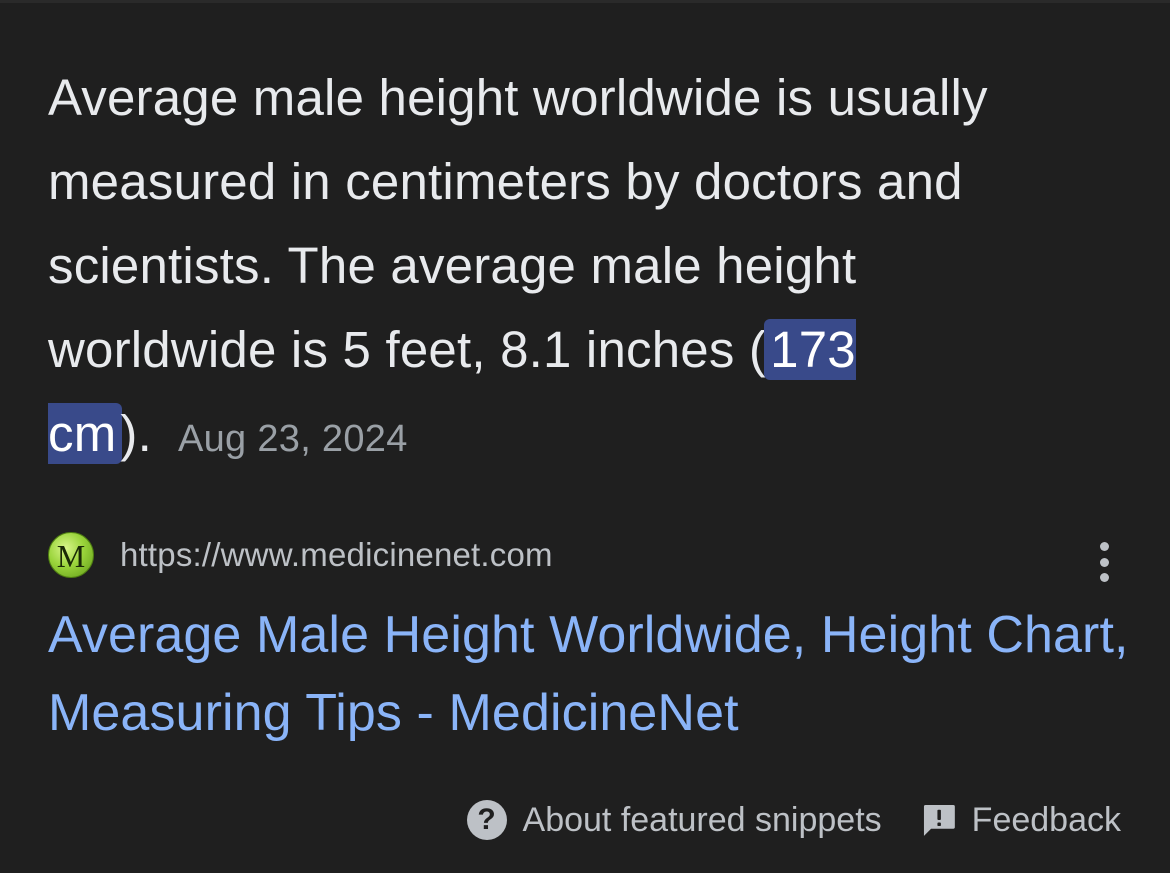  What do you see at coordinates (1046, 819) in the screenshot?
I see `feedback-label: Feedback` at bounding box center [1046, 819].